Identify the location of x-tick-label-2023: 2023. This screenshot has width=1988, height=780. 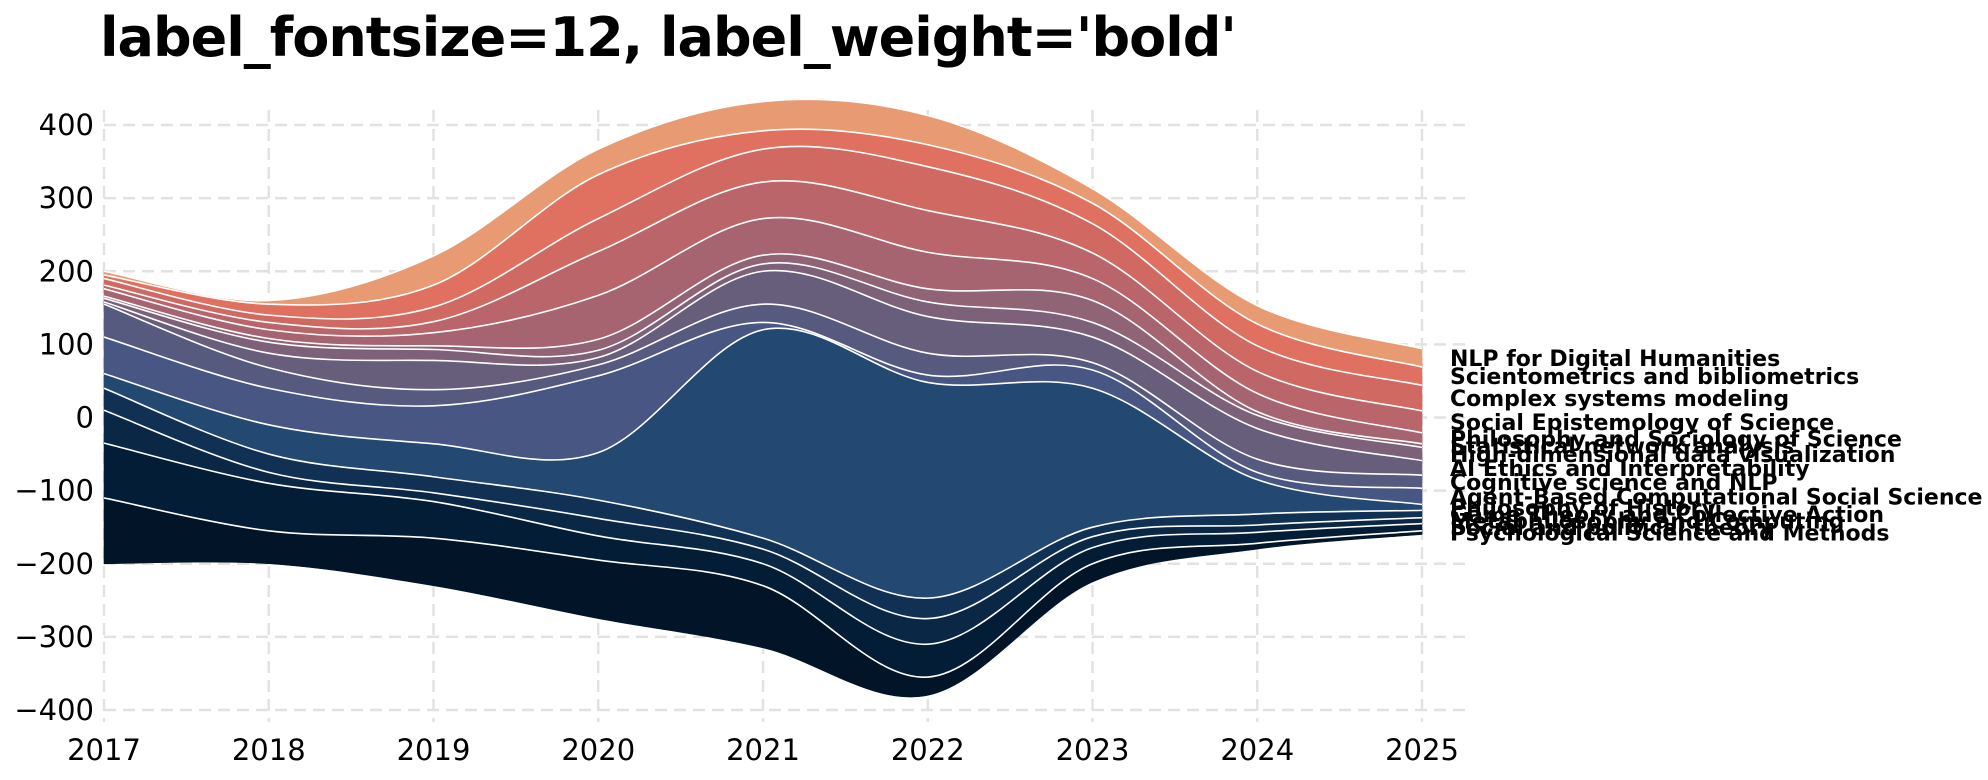
(1093, 750).